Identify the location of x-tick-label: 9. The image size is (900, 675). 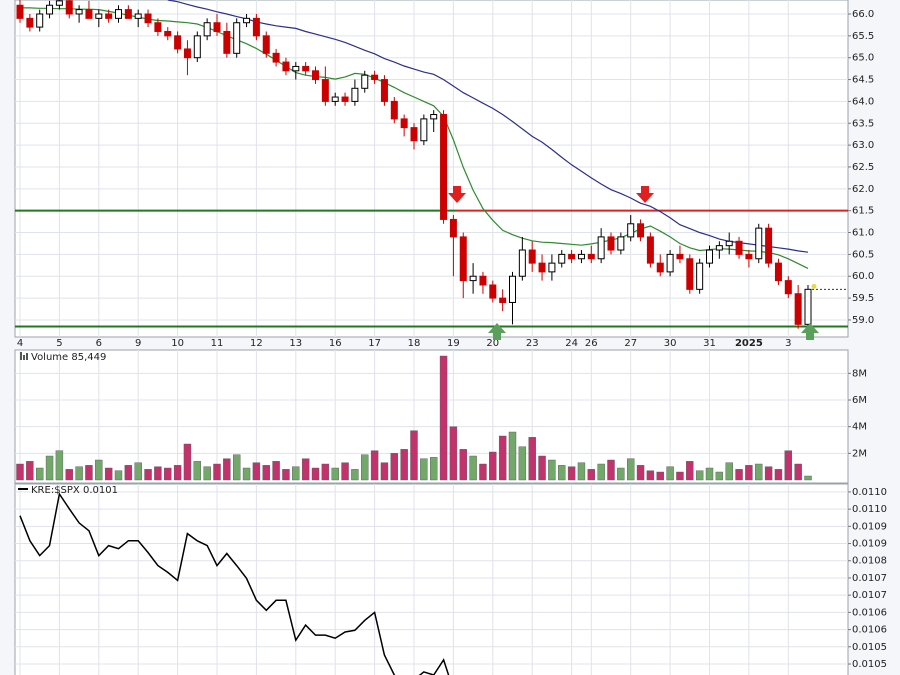
(138, 343).